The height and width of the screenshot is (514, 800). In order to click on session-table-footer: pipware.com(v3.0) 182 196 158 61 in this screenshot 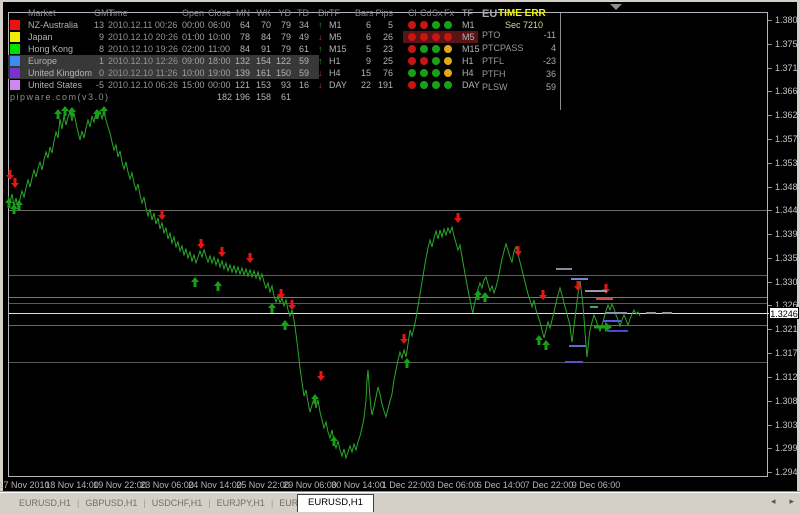, I will do `click(163, 97)`.